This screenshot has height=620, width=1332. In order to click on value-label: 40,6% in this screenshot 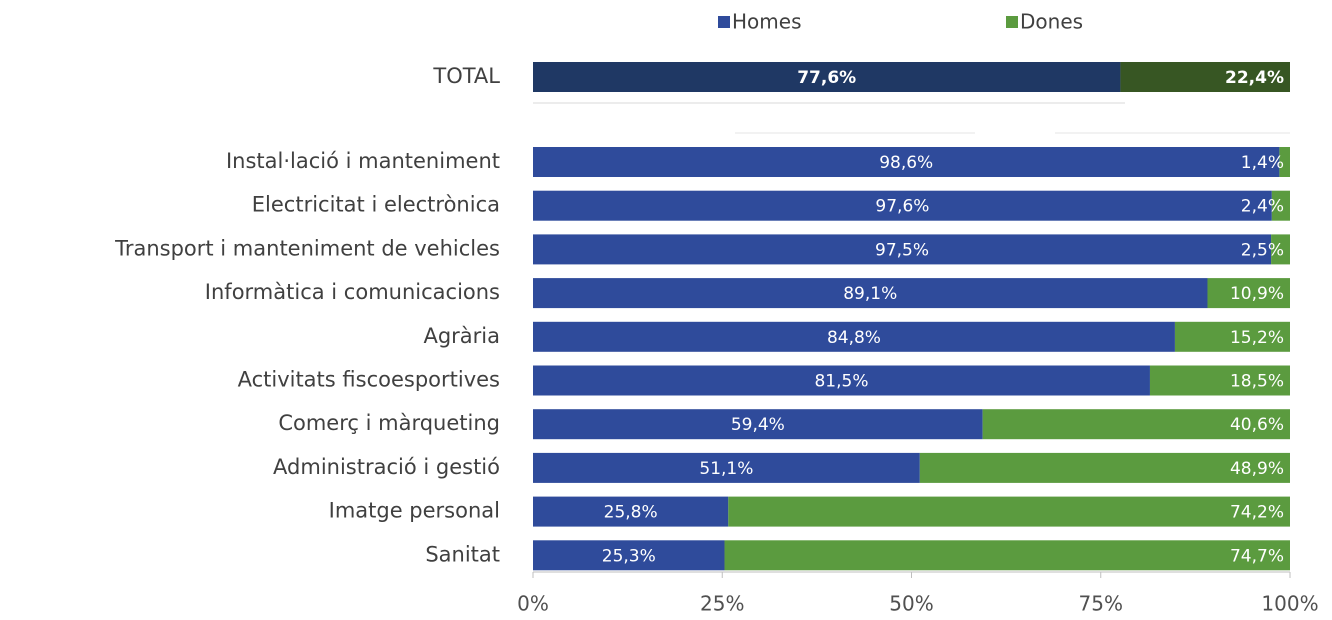, I will do `click(1257, 425)`.